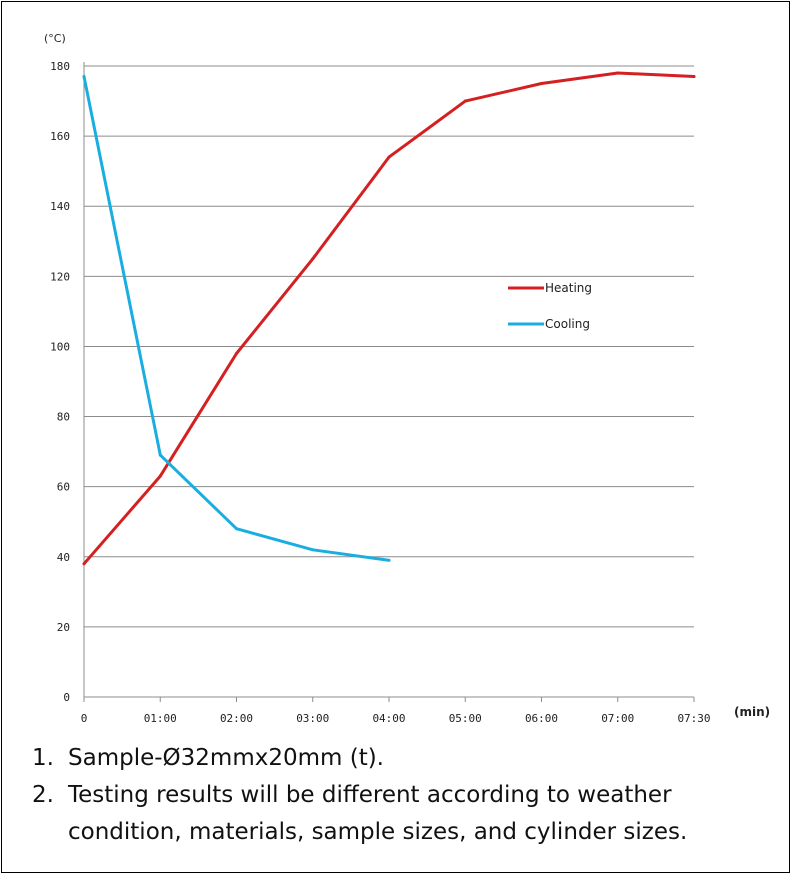 This screenshot has height=877, width=794. What do you see at coordinates (617, 718) in the screenshot?
I see `x-tick-label: 07:00` at bounding box center [617, 718].